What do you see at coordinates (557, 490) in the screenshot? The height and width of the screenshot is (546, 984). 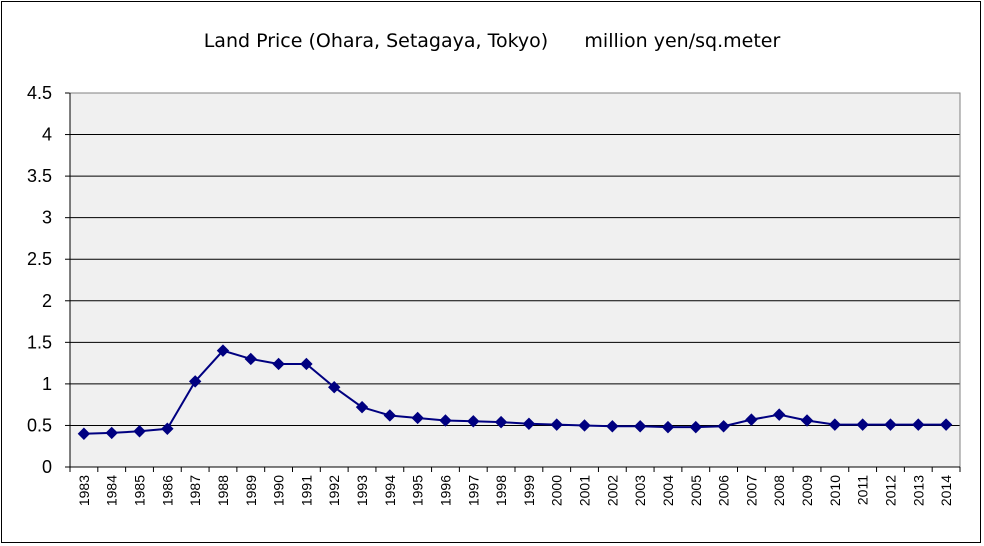 I see `x-tick-label: 2000` at bounding box center [557, 490].